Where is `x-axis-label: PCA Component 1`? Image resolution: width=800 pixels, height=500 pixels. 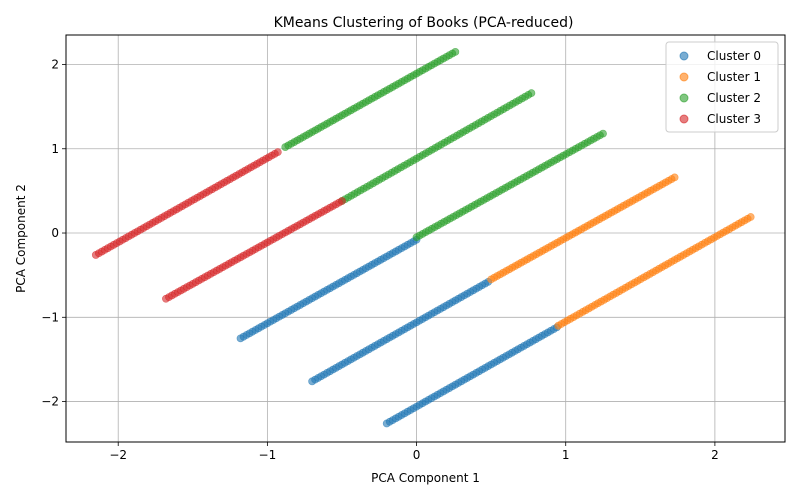 x-axis-label: PCA Component 1 is located at coordinates (425, 478).